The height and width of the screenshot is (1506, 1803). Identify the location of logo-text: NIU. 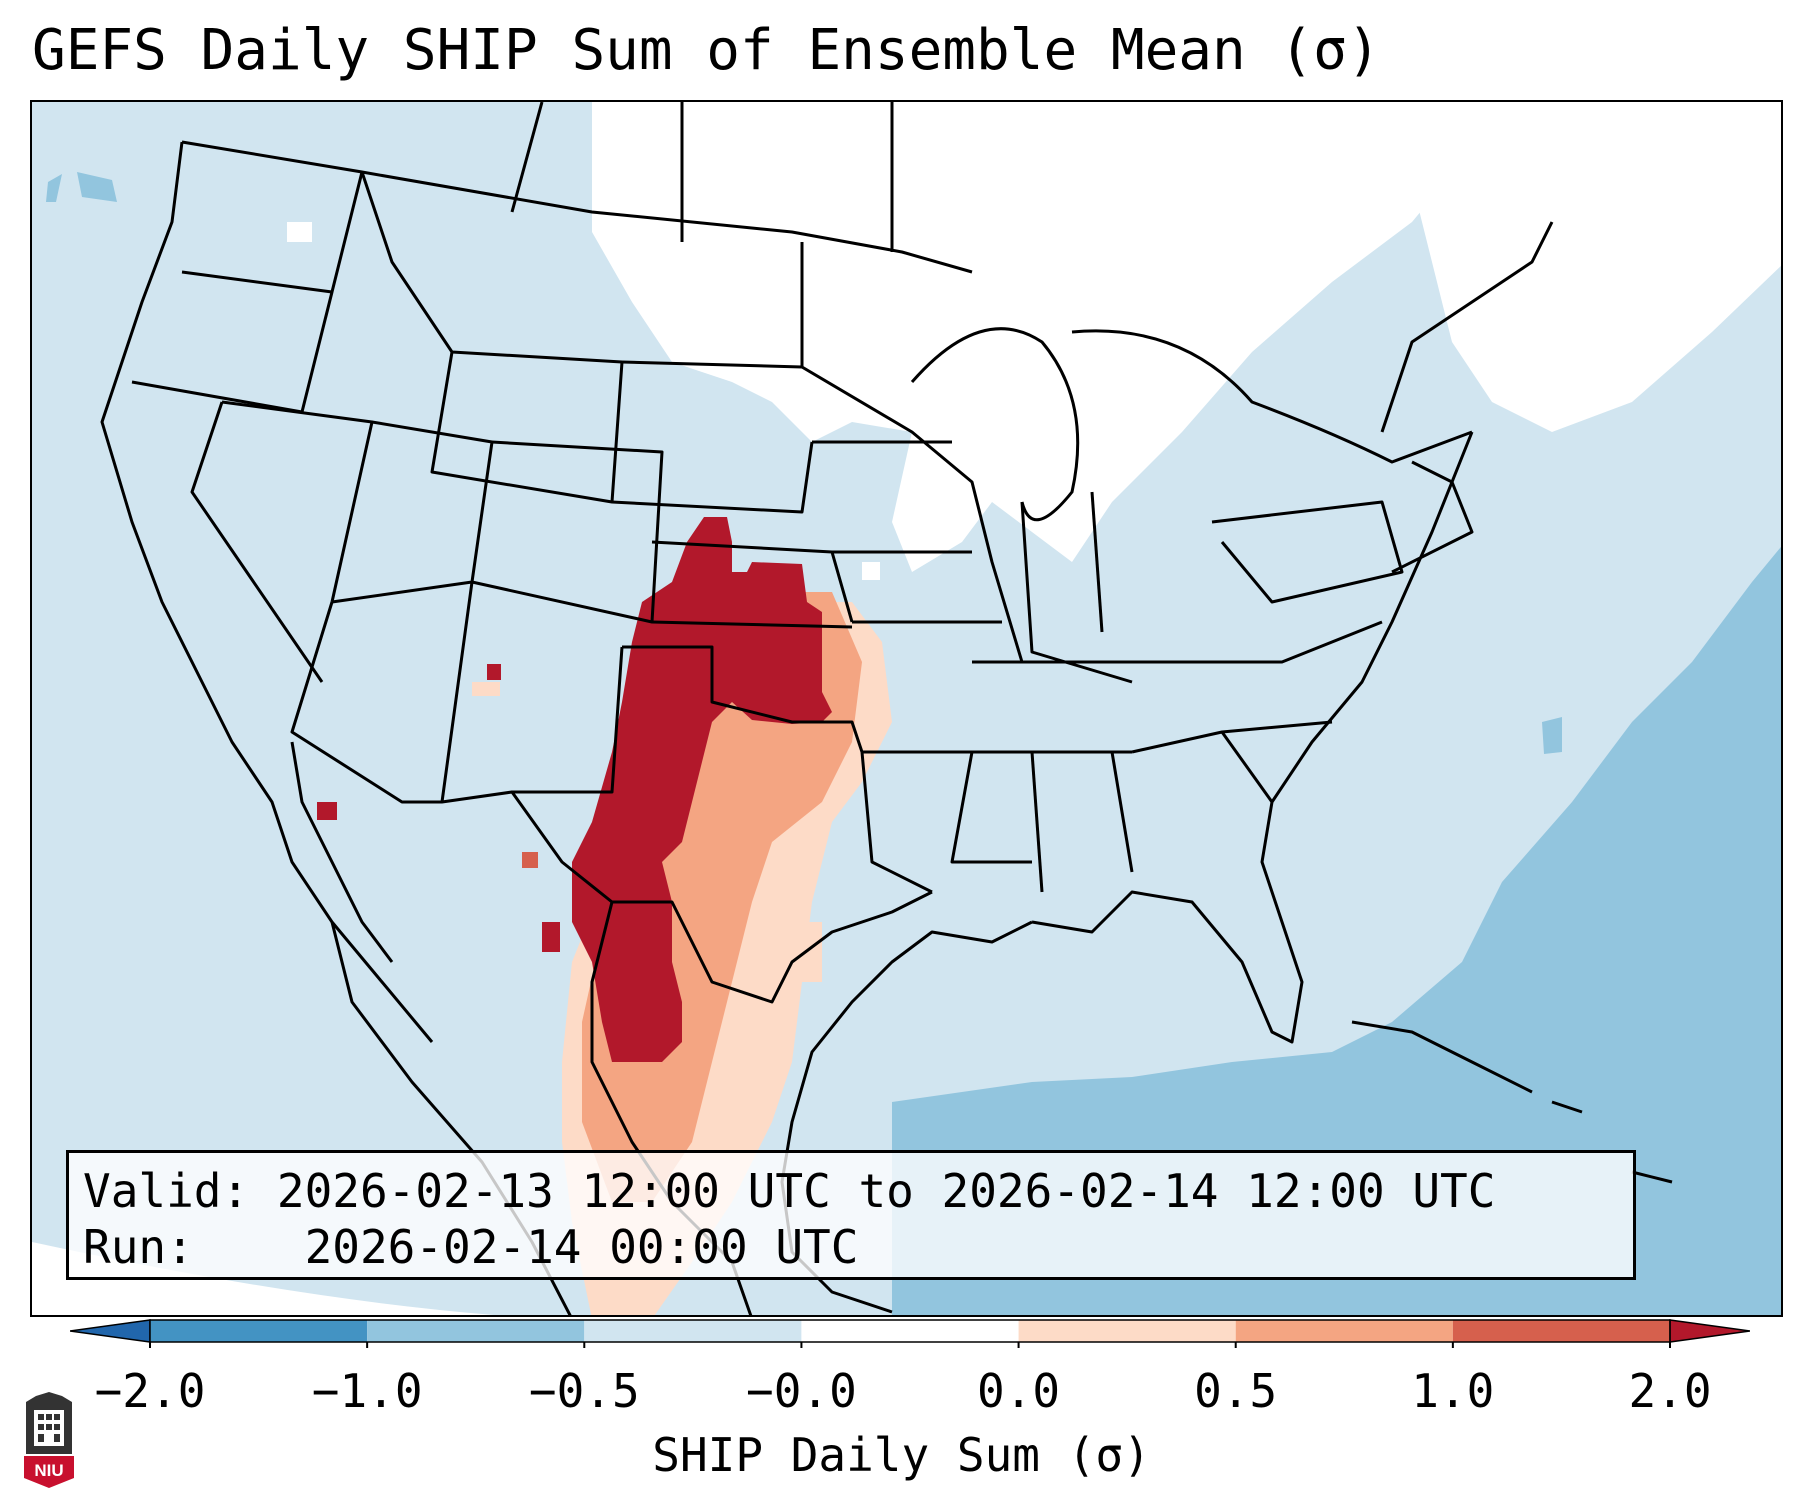
(48, 1470).